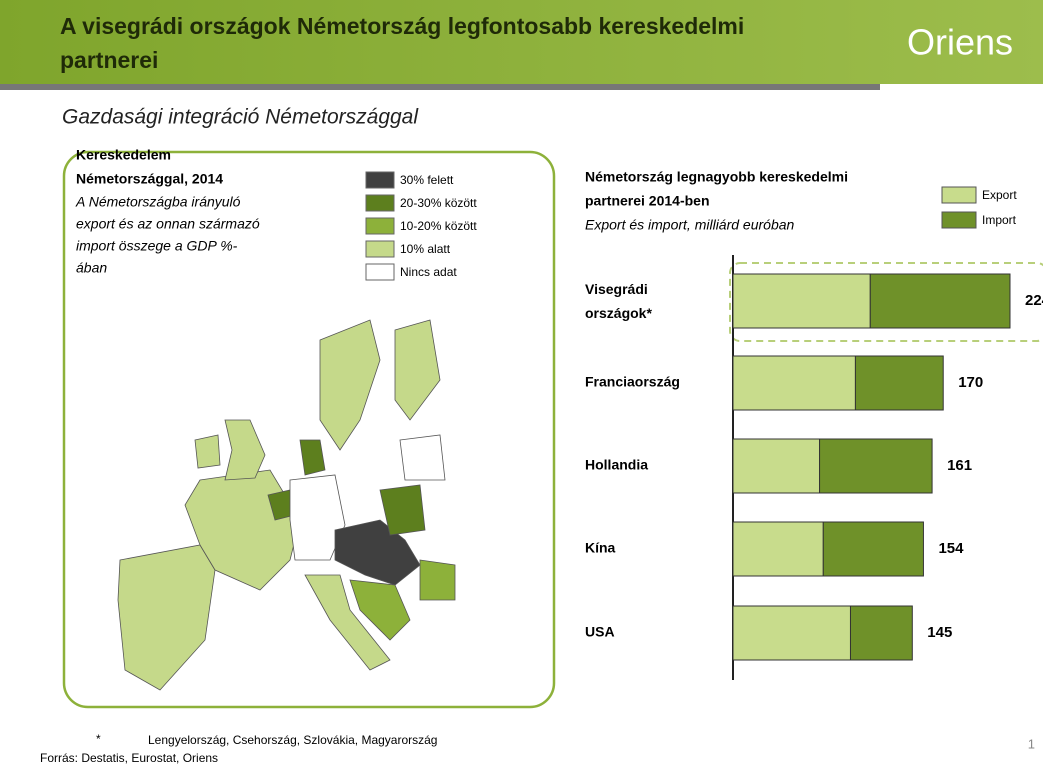 Image resolution: width=1043 pixels, height=769 pixels. I want to click on baltics, so click(422, 457).